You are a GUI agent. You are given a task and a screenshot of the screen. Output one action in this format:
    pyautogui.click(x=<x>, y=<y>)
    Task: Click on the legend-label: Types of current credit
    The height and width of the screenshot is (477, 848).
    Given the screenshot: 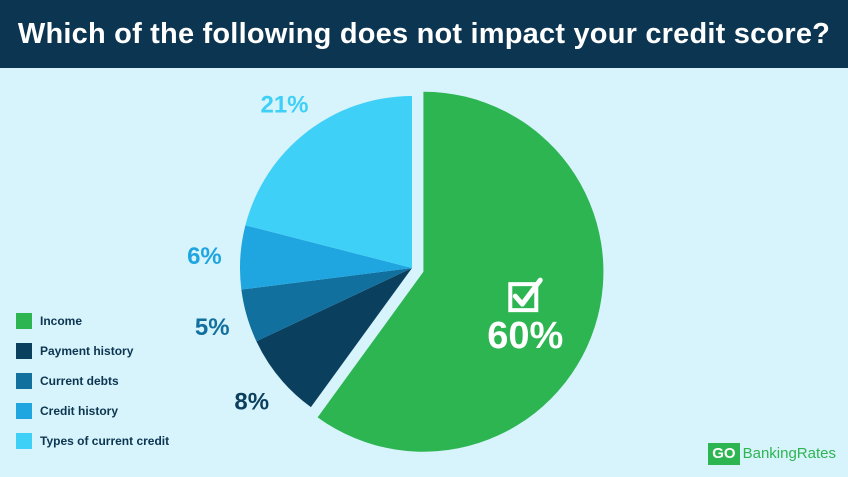 What is the action you would take?
    pyautogui.click(x=105, y=441)
    